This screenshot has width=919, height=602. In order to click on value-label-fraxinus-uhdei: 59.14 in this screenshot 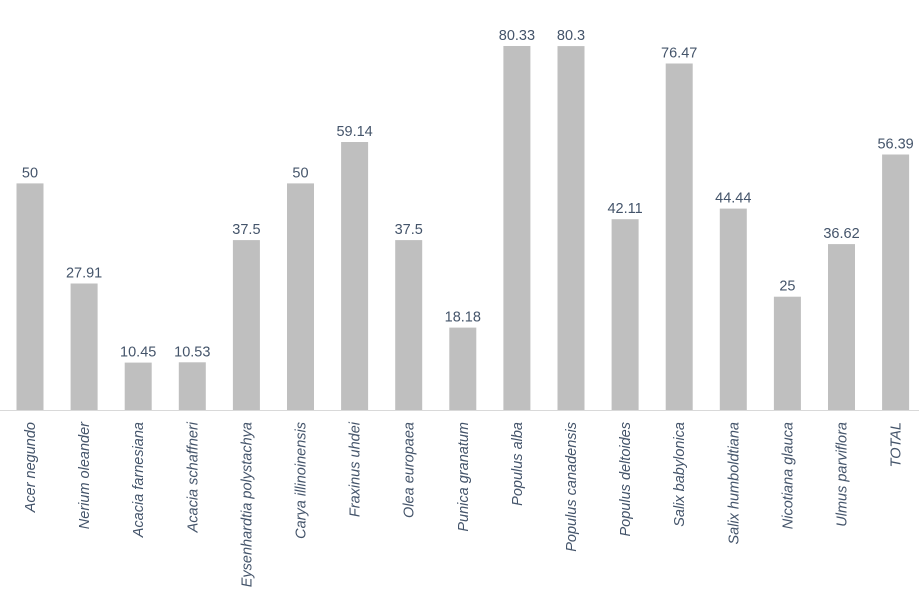, I will do `click(354, 132)`.